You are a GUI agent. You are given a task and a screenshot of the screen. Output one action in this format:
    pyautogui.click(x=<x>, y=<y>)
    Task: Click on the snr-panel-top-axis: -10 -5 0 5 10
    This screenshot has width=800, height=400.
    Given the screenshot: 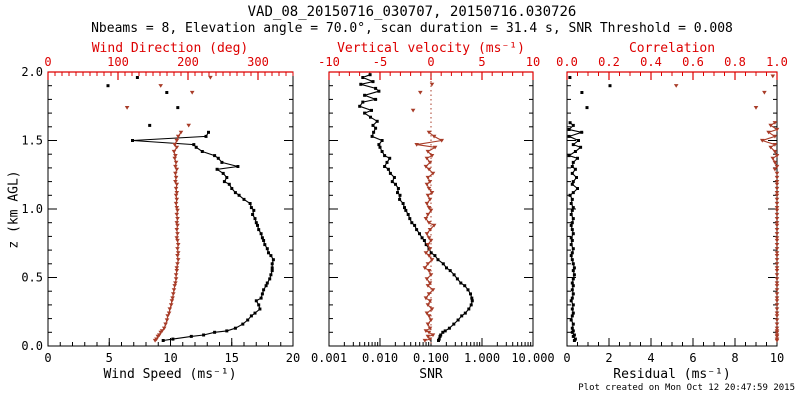 What is the action you would take?
    pyautogui.click(x=429, y=67)
    